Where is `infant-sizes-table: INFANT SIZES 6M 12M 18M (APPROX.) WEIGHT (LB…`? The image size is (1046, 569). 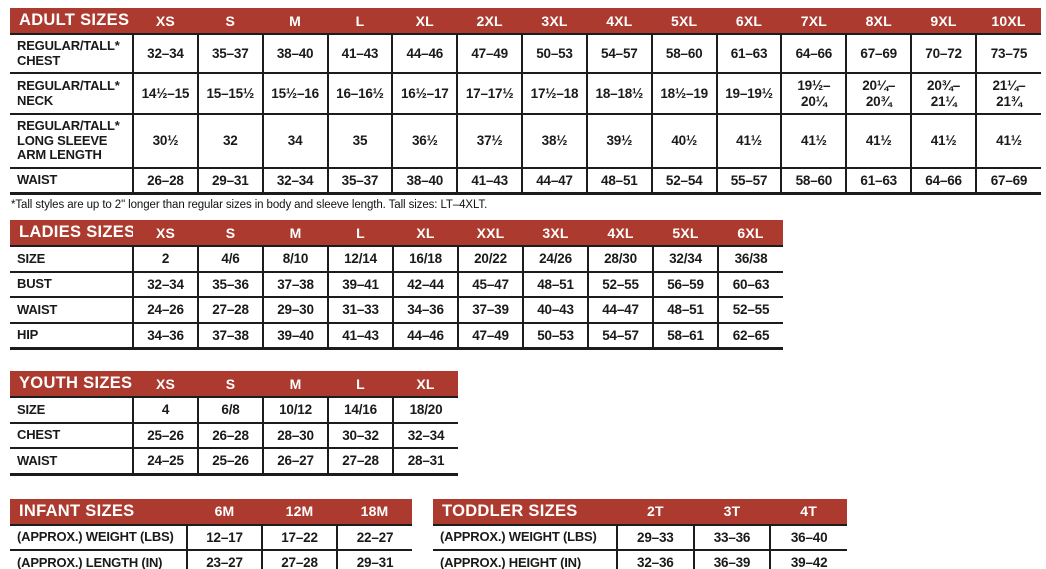 infant-sizes-table: INFANT SIZES 6M 12M 18M (APPROX.) WEIGHT (LB… is located at coordinates (211, 533).